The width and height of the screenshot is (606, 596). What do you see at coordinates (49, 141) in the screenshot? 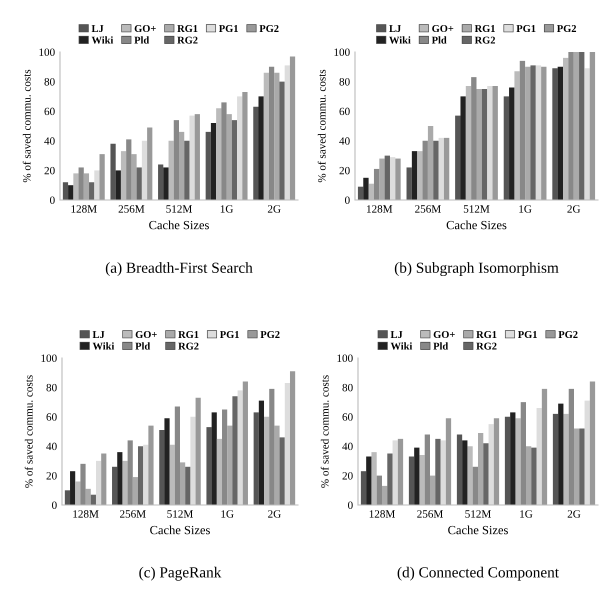
I see `y-tick-label: 40` at bounding box center [49, 141].